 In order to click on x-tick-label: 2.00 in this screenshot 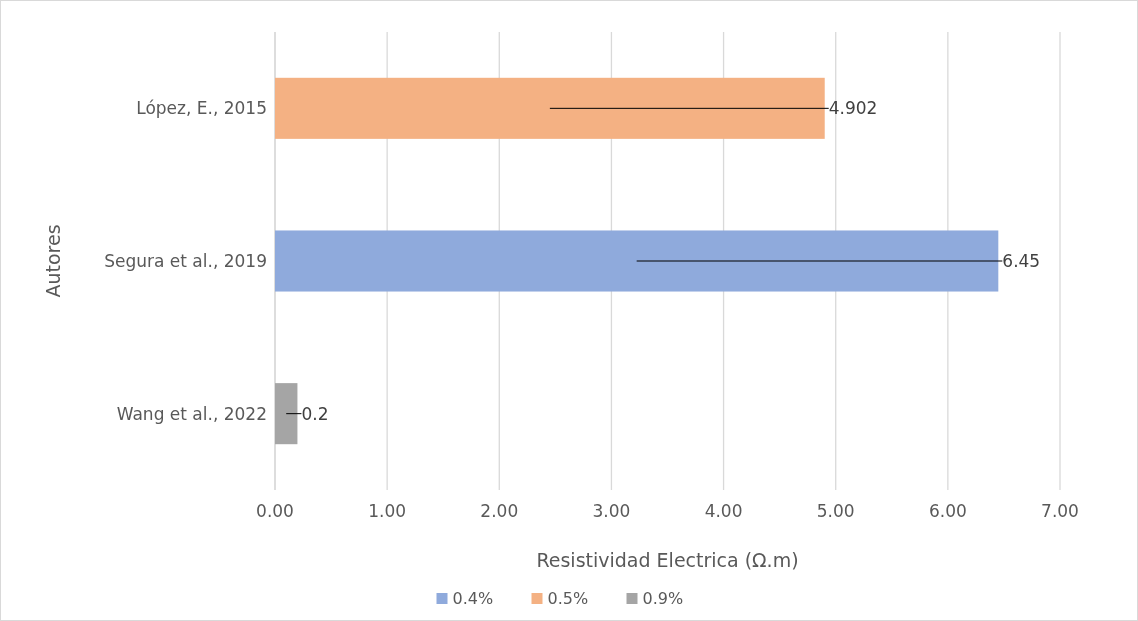, I will do `click(499, 511)`.